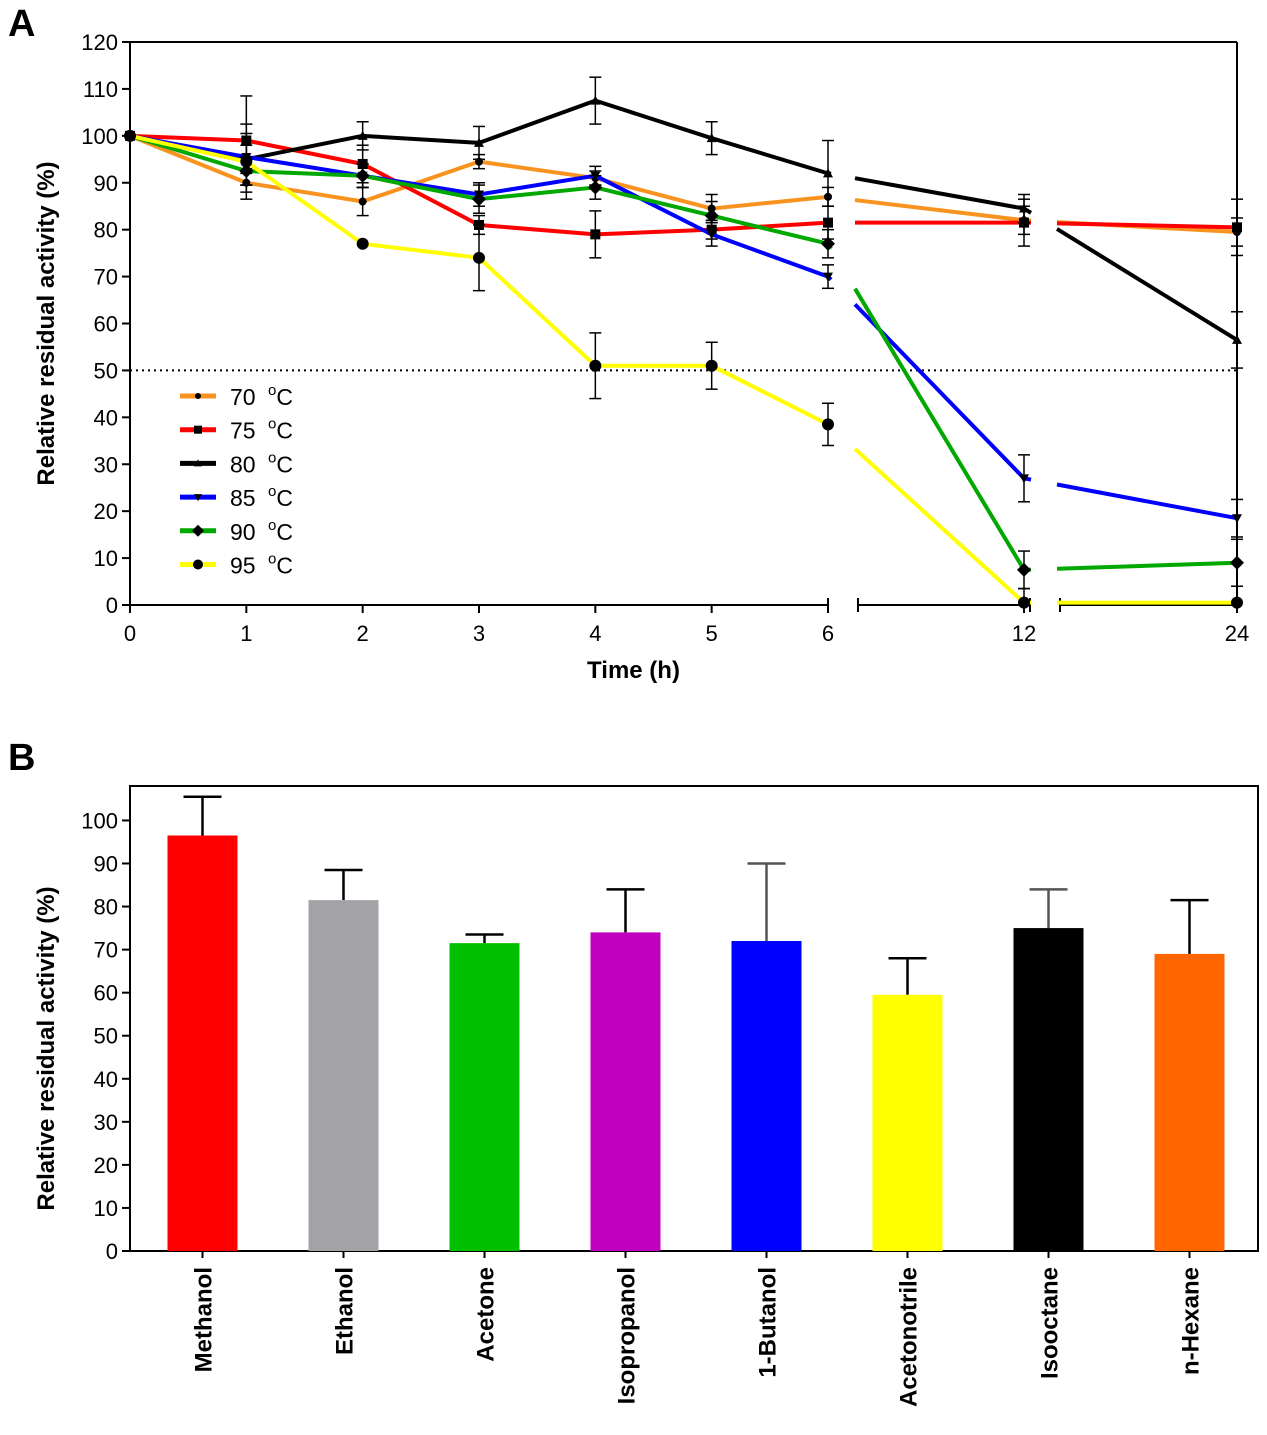 The width and height of the screenshot is (1267, 1435). I want to click on x-tick-label: 5, so click(712, 633).